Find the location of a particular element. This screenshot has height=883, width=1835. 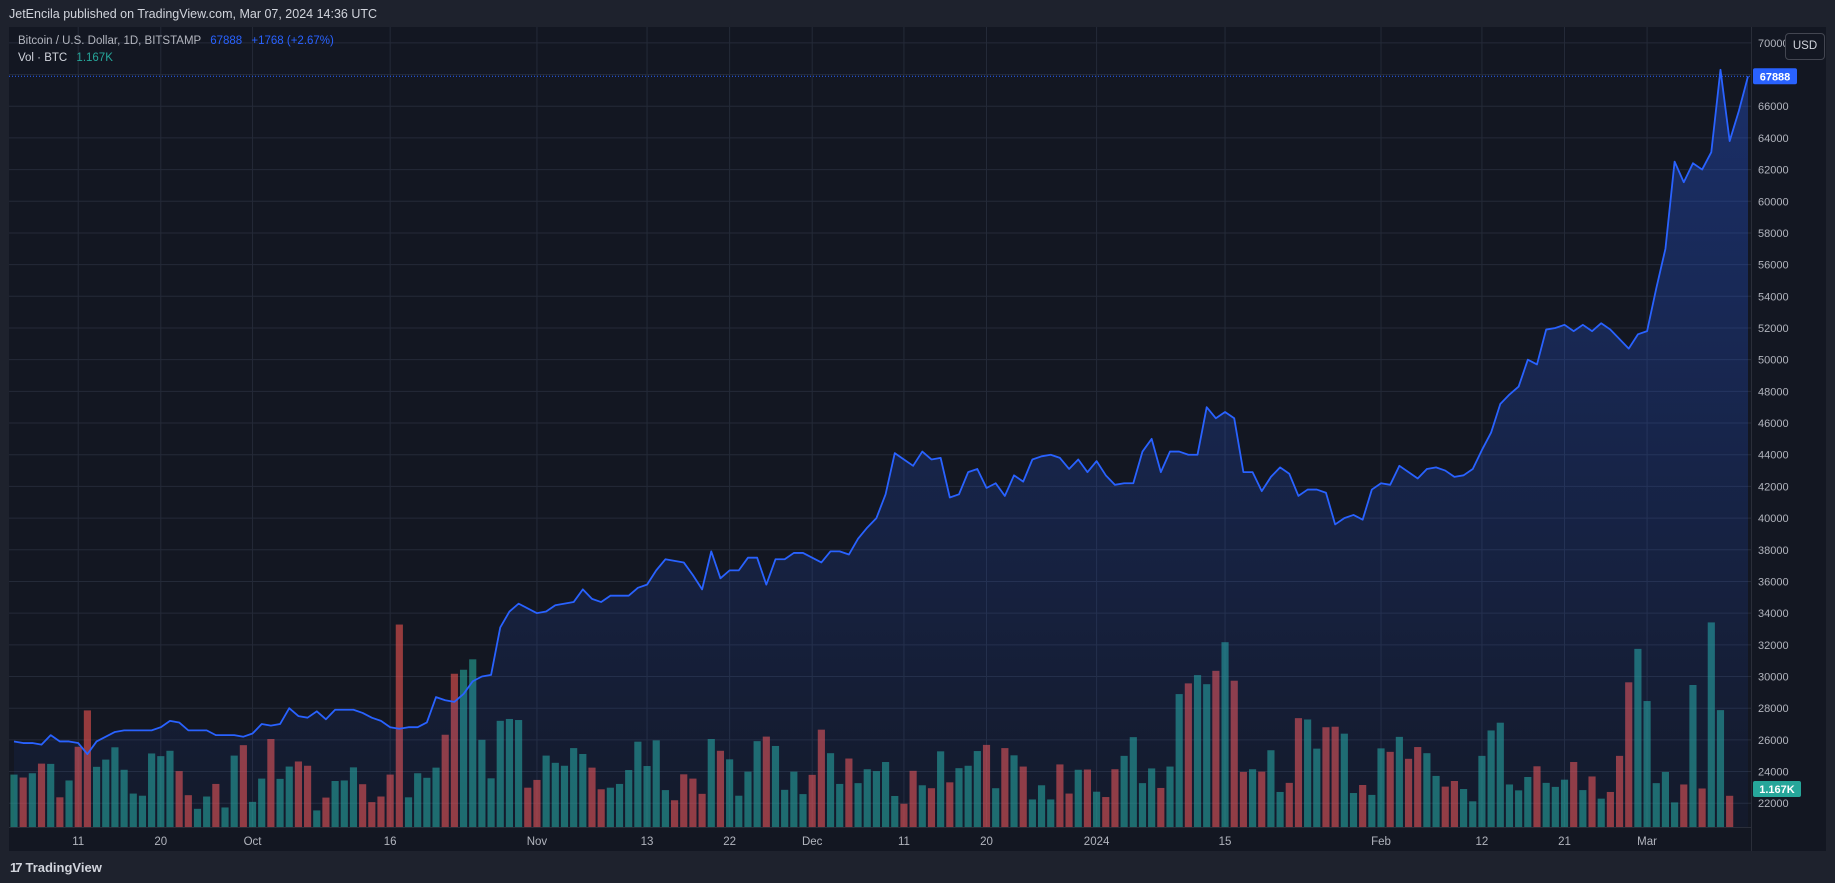

y-tick-label: 64000 is located at coordinates (1773, 139).